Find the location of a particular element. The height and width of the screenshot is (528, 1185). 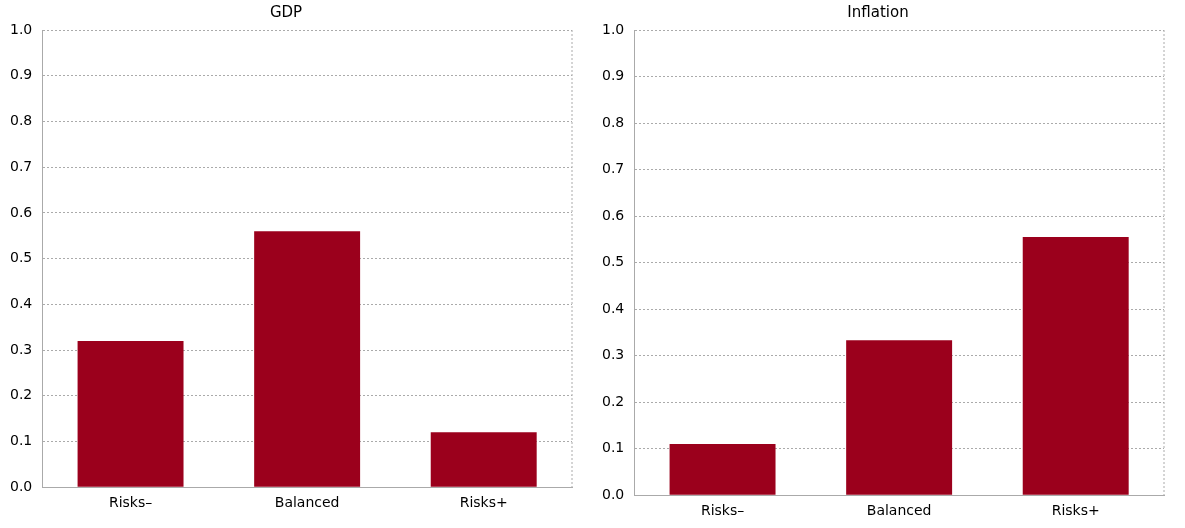

chart-title: GDP is located at coordinates (286, 11).